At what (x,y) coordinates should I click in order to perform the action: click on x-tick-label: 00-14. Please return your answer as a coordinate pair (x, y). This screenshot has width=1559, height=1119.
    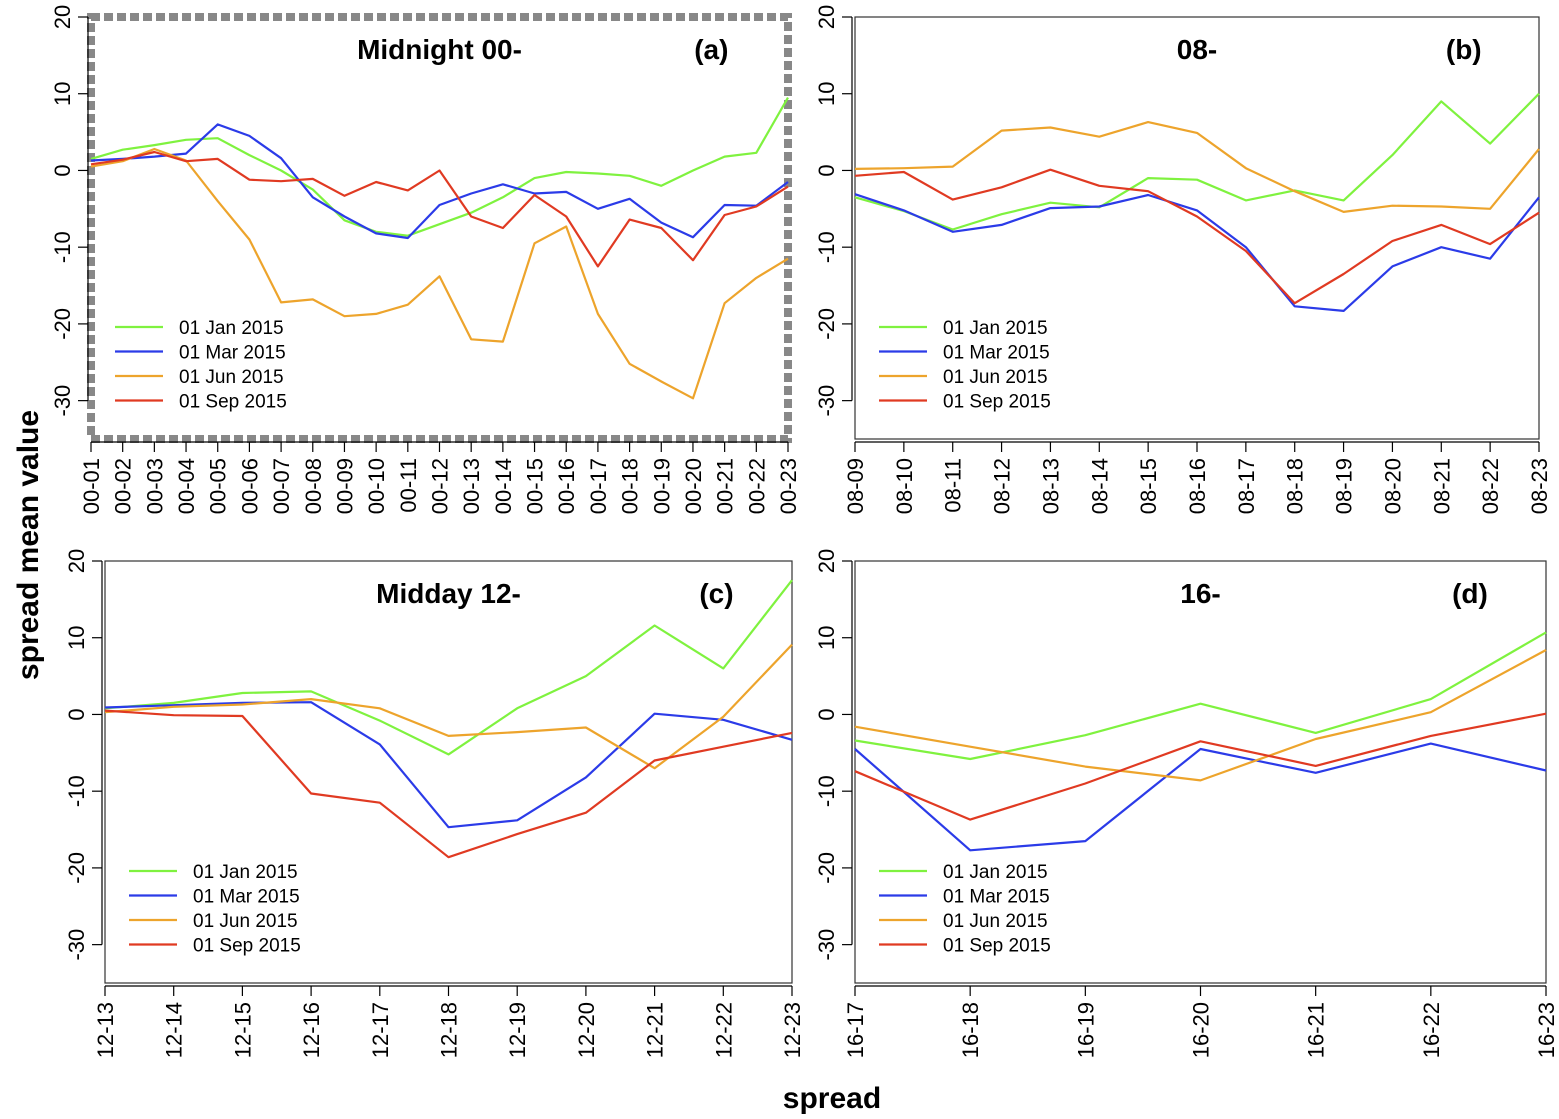
    Looking at the image, I should click on (503, 486).